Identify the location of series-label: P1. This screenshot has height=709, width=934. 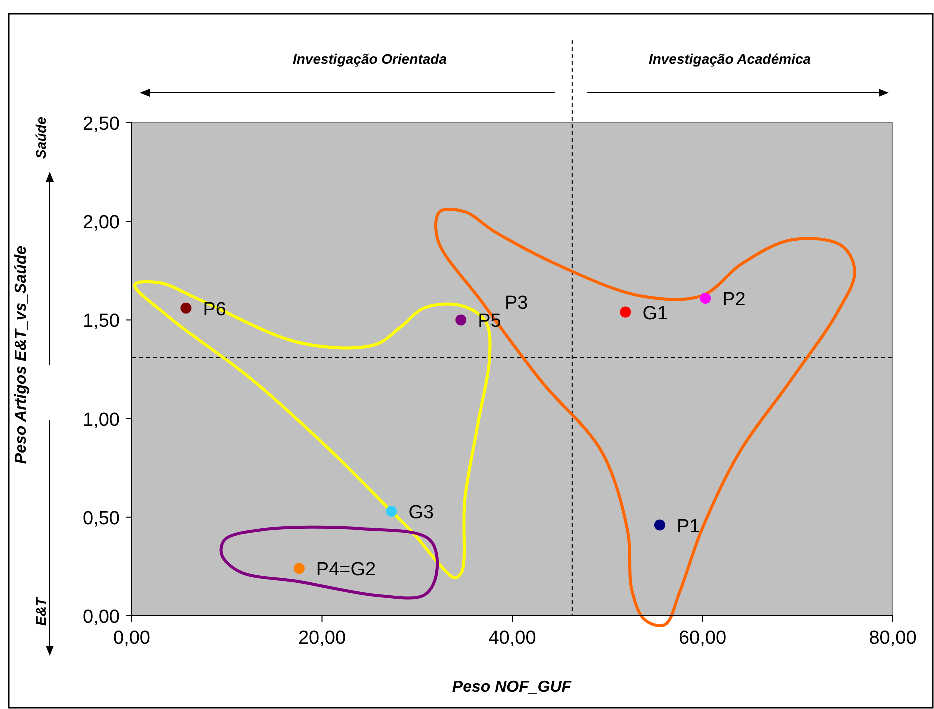
(688, 527).